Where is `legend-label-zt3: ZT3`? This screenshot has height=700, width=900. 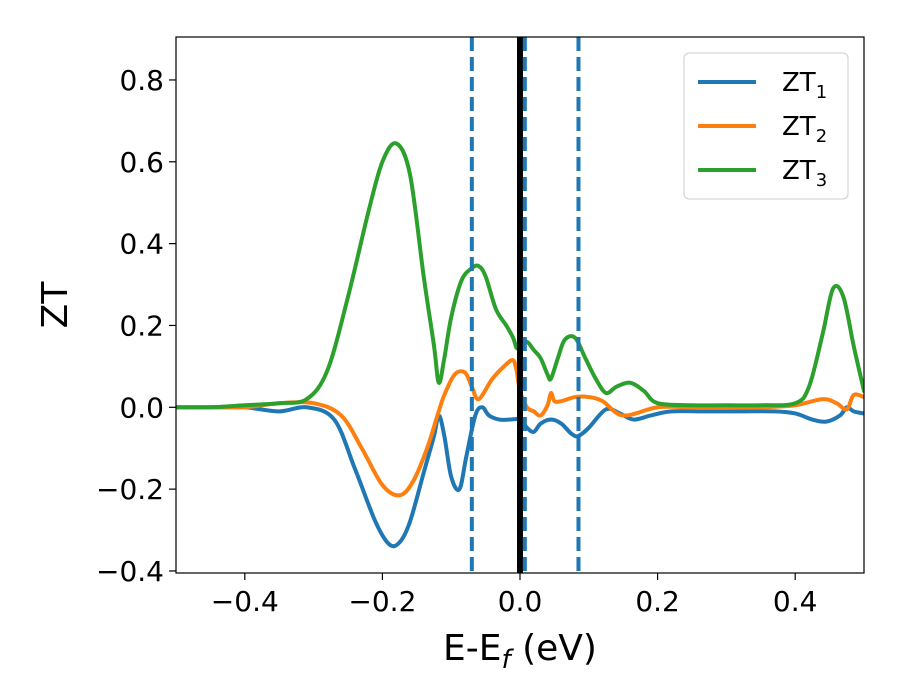 legend-label-zt3: ZT3 is located at coordinates (804, 173).